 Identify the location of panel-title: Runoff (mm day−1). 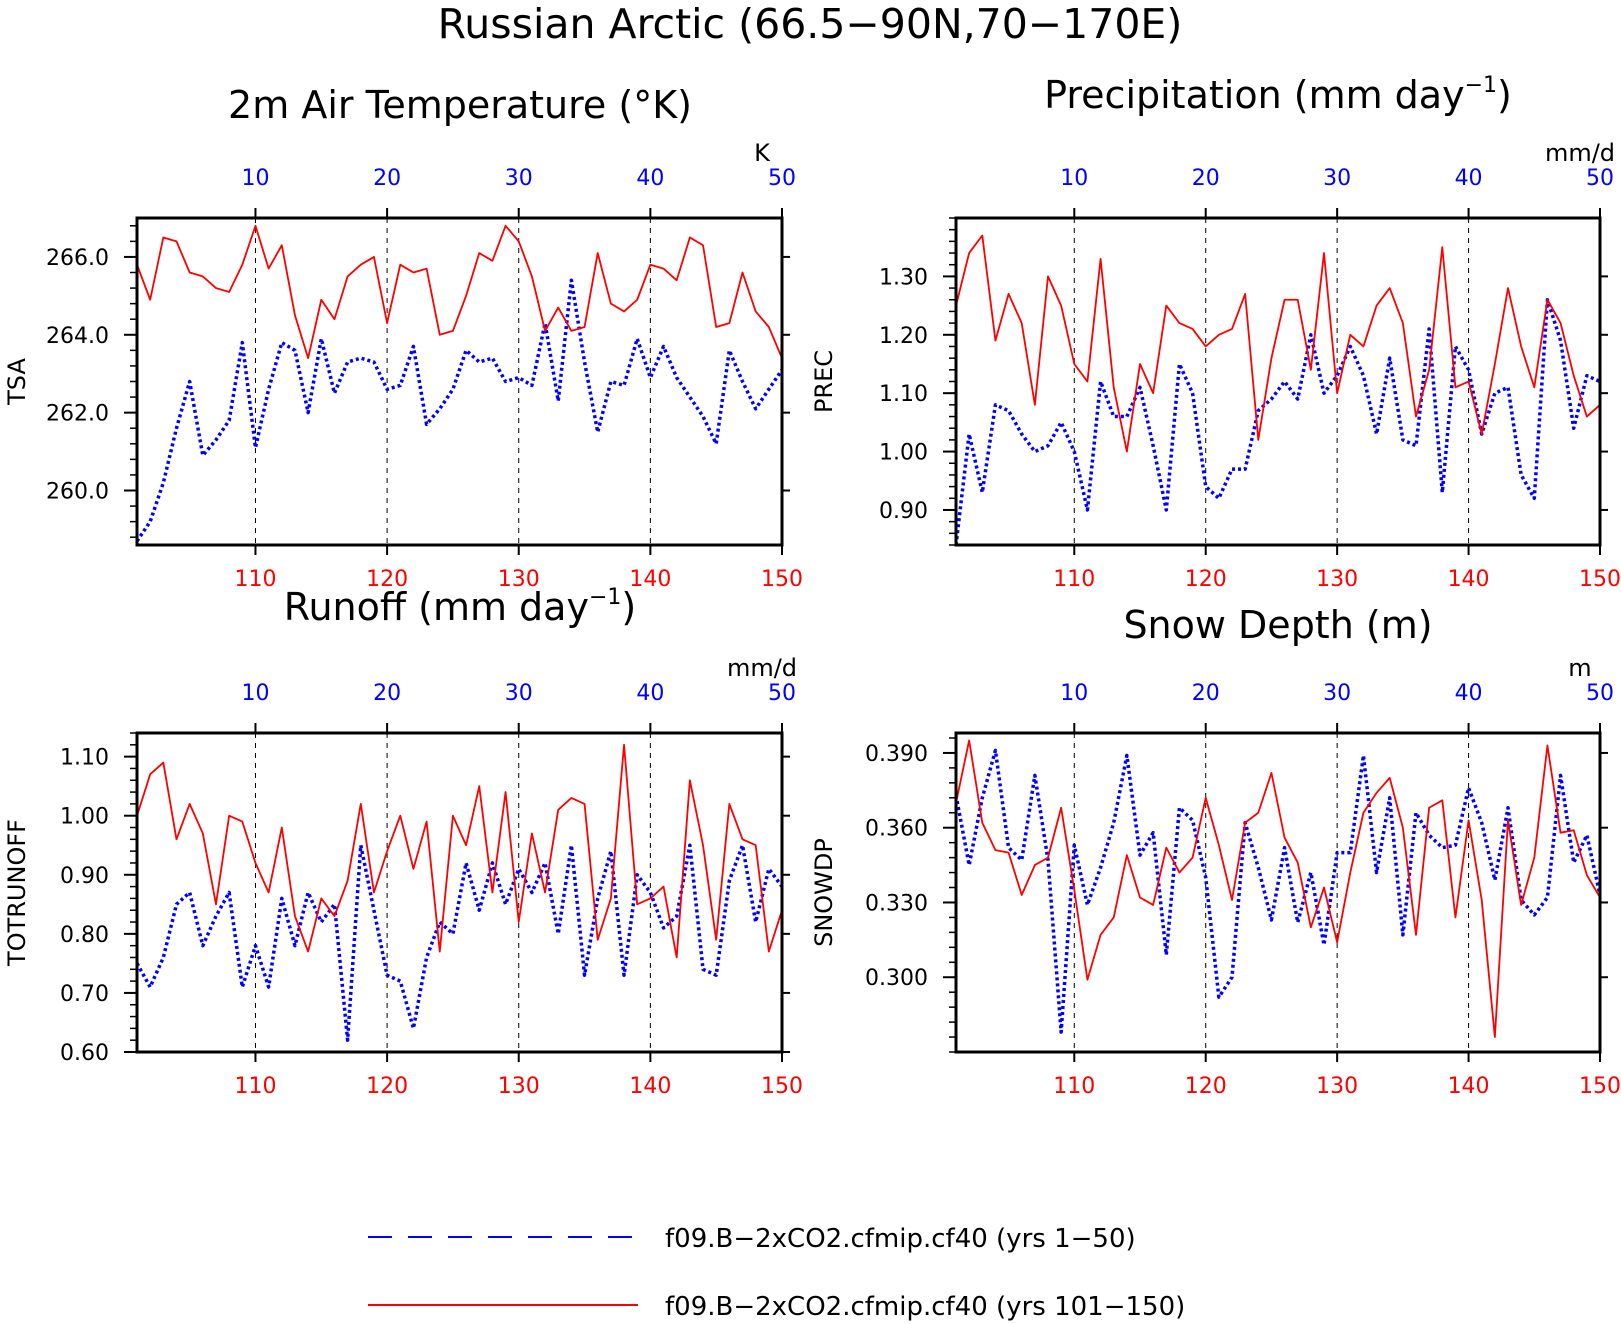
(460, 607).